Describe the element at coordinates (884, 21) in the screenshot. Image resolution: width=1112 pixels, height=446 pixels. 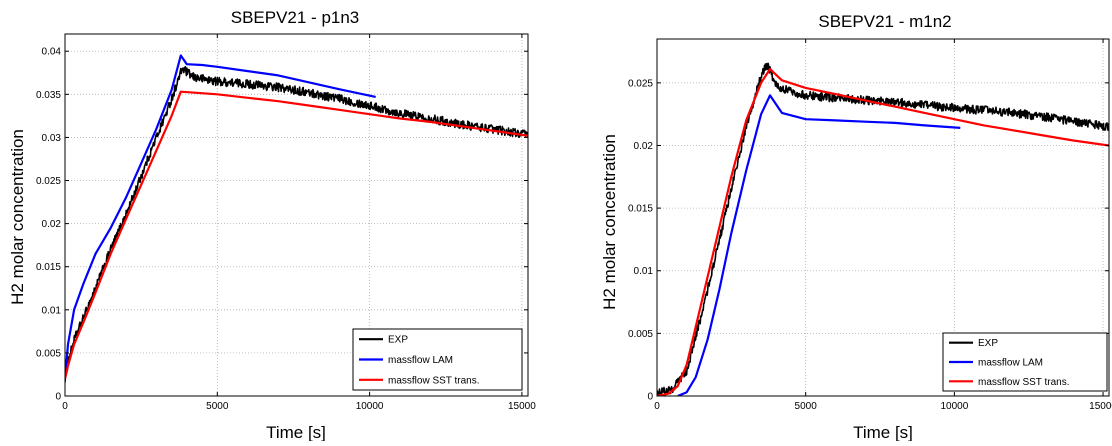
I see `chart-title: SBEPV21 - m1n2` at that location.